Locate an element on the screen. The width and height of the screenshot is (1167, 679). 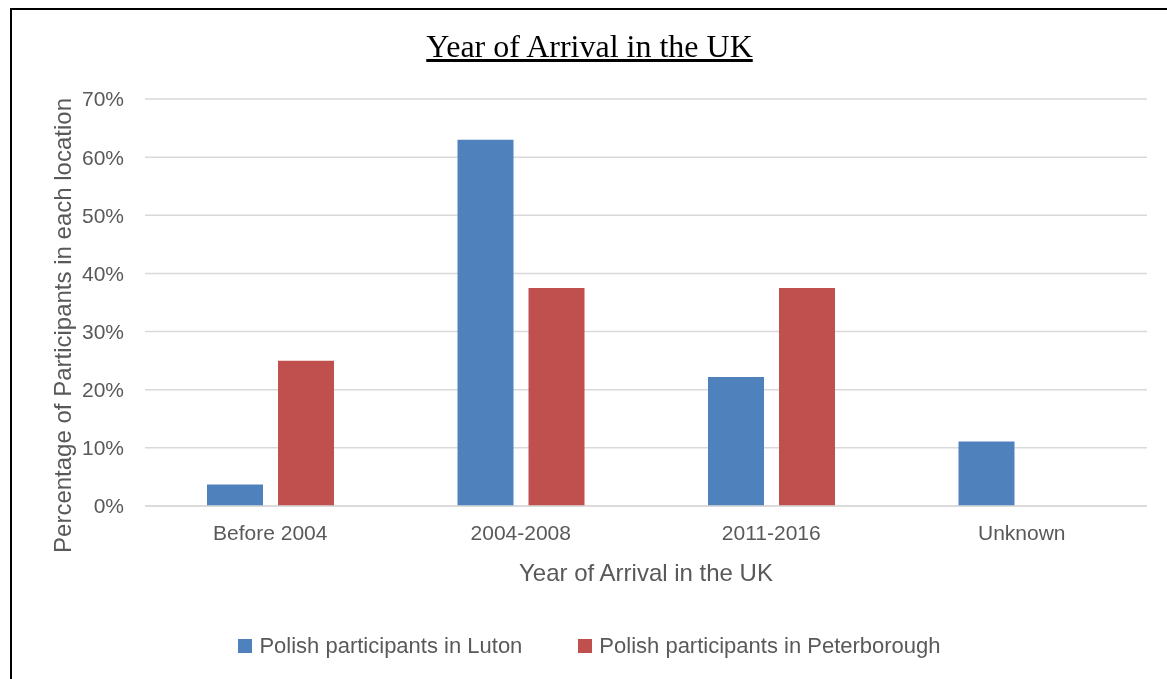
y-tick-label: 40% is located at coordinates (102, 273).